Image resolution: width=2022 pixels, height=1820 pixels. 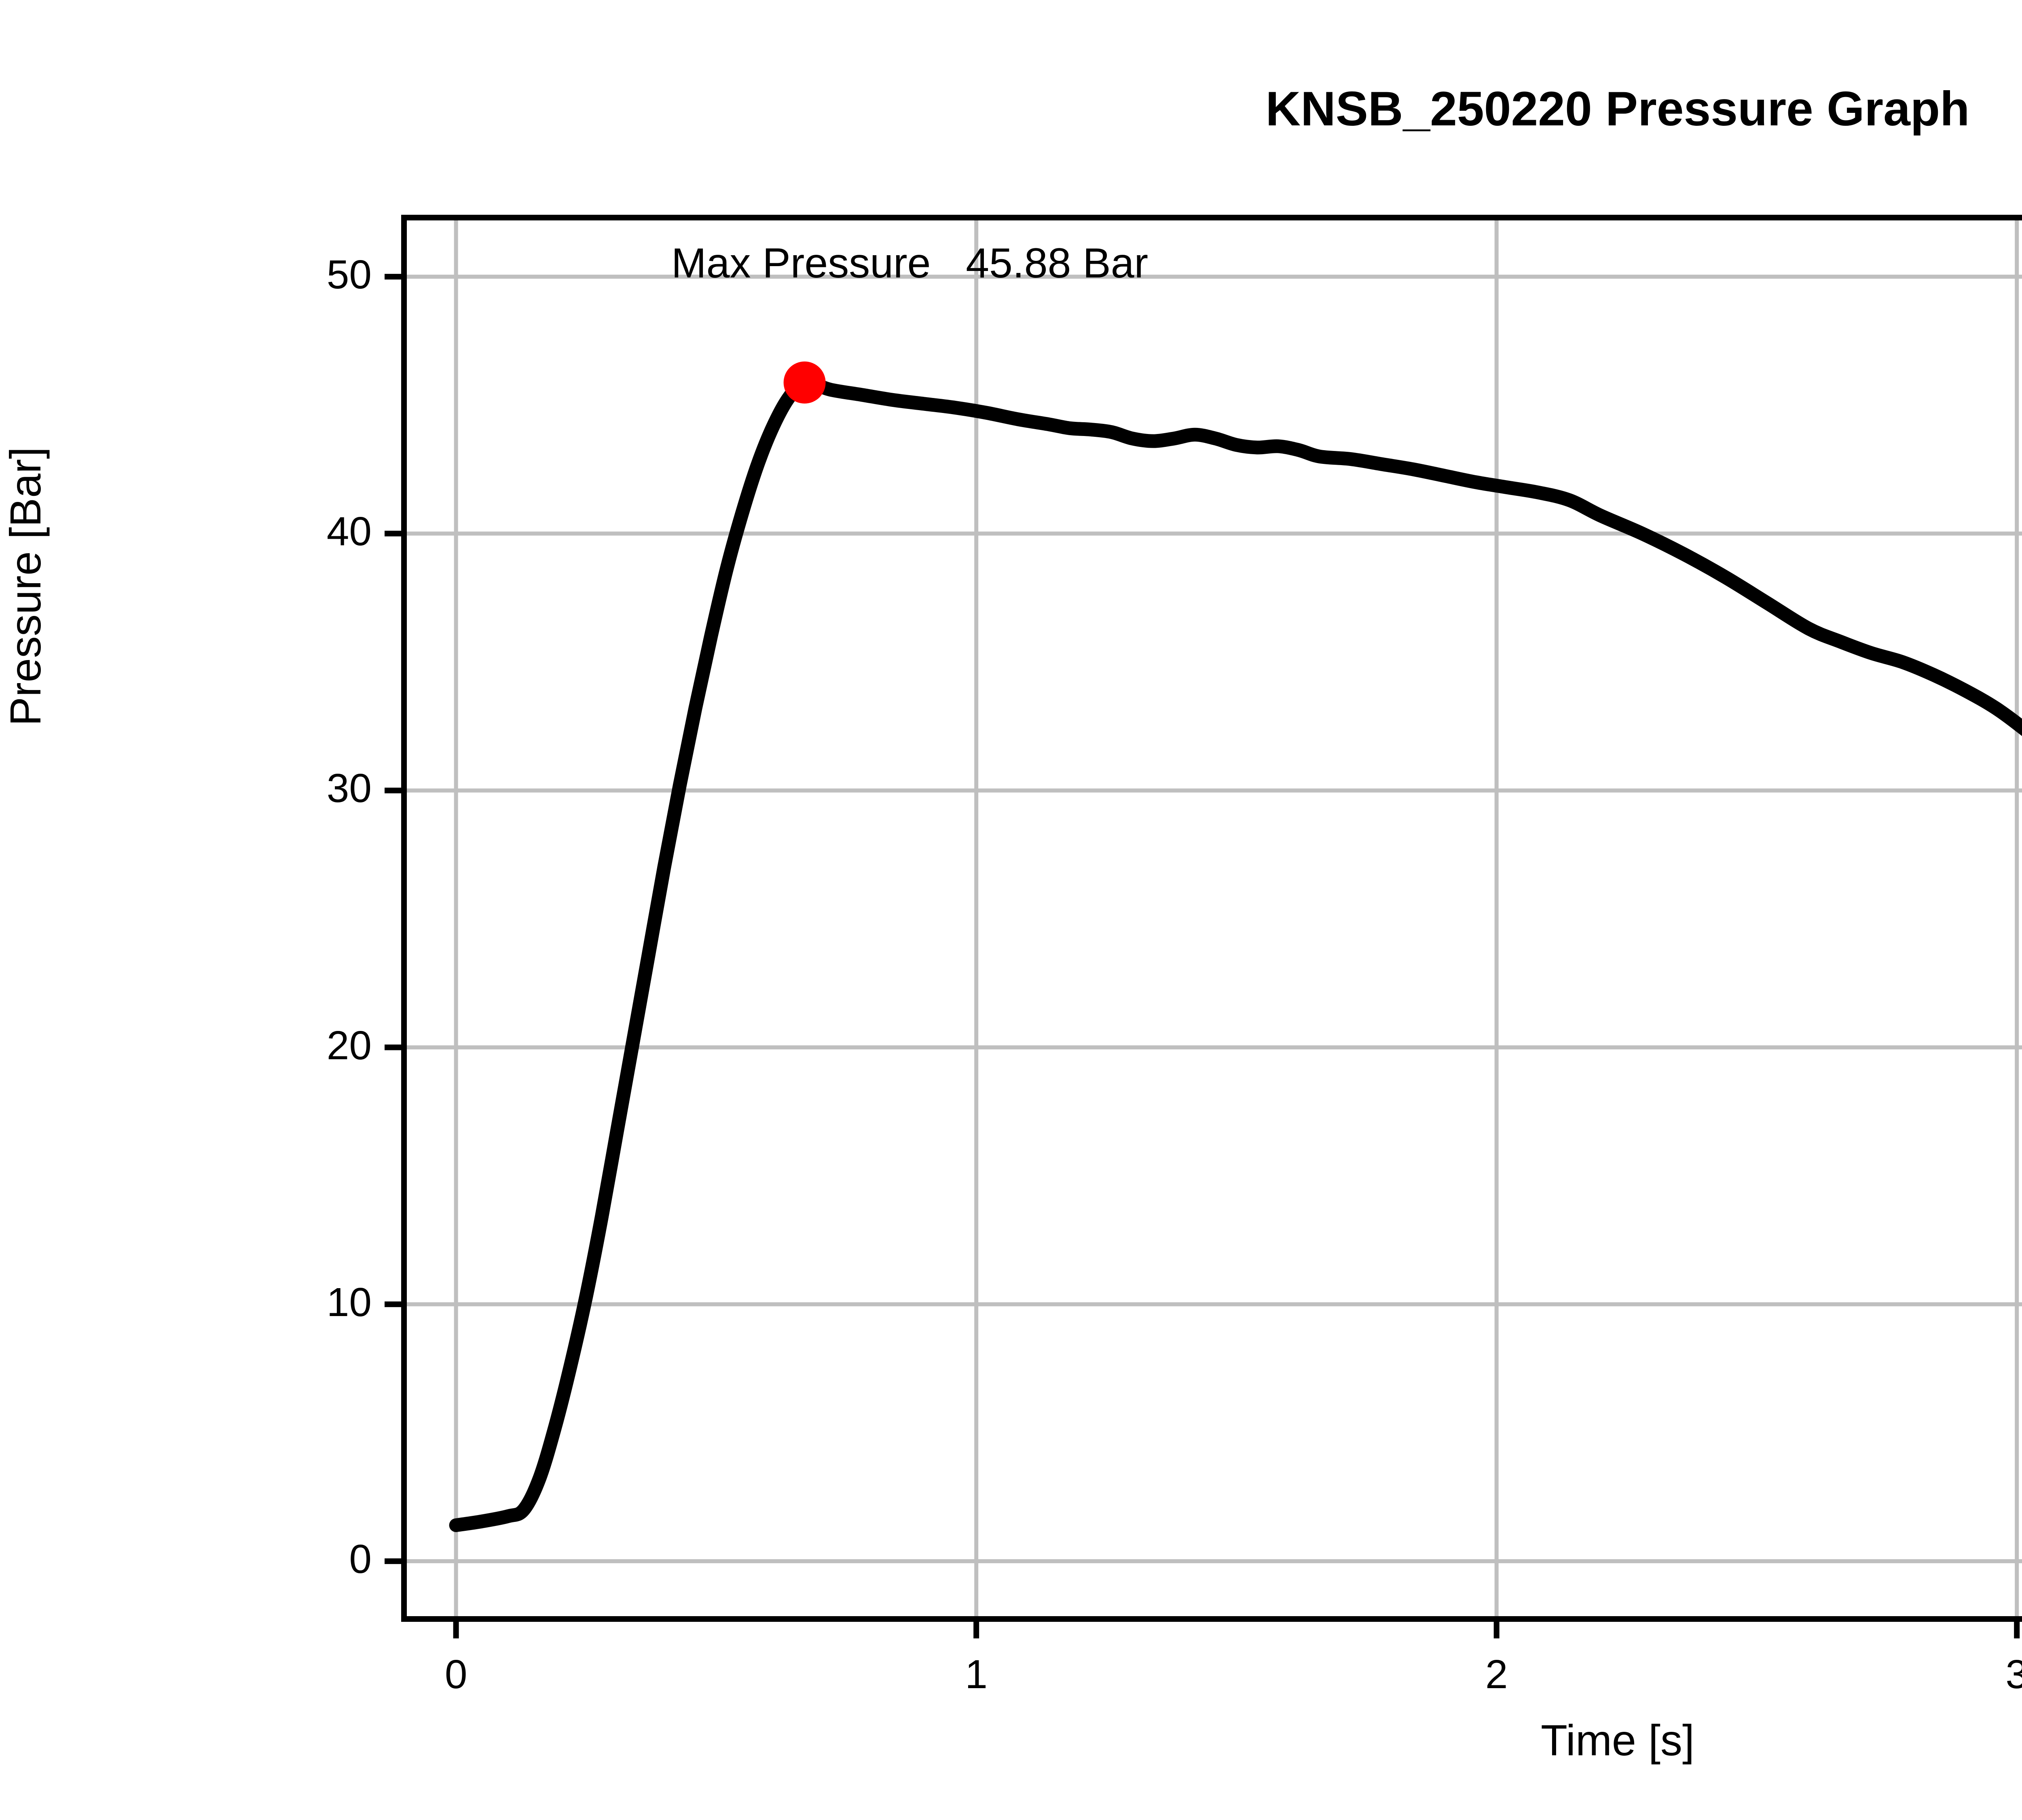 What do you see at coordinates (349, 531) in the screenshot?
I see `y-tick-label: 40` at bounding box center [349, 531].